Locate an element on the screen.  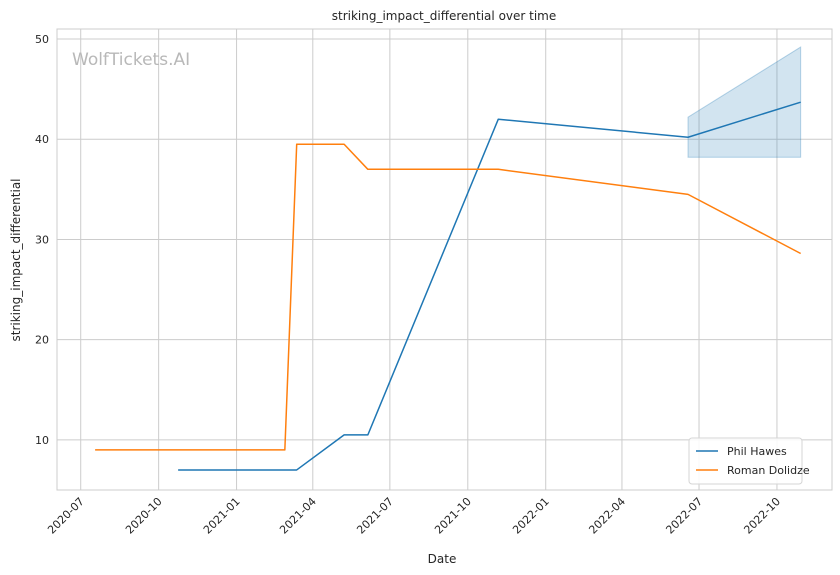
y-tick-label: 30 is located at coordinates (42, 239).